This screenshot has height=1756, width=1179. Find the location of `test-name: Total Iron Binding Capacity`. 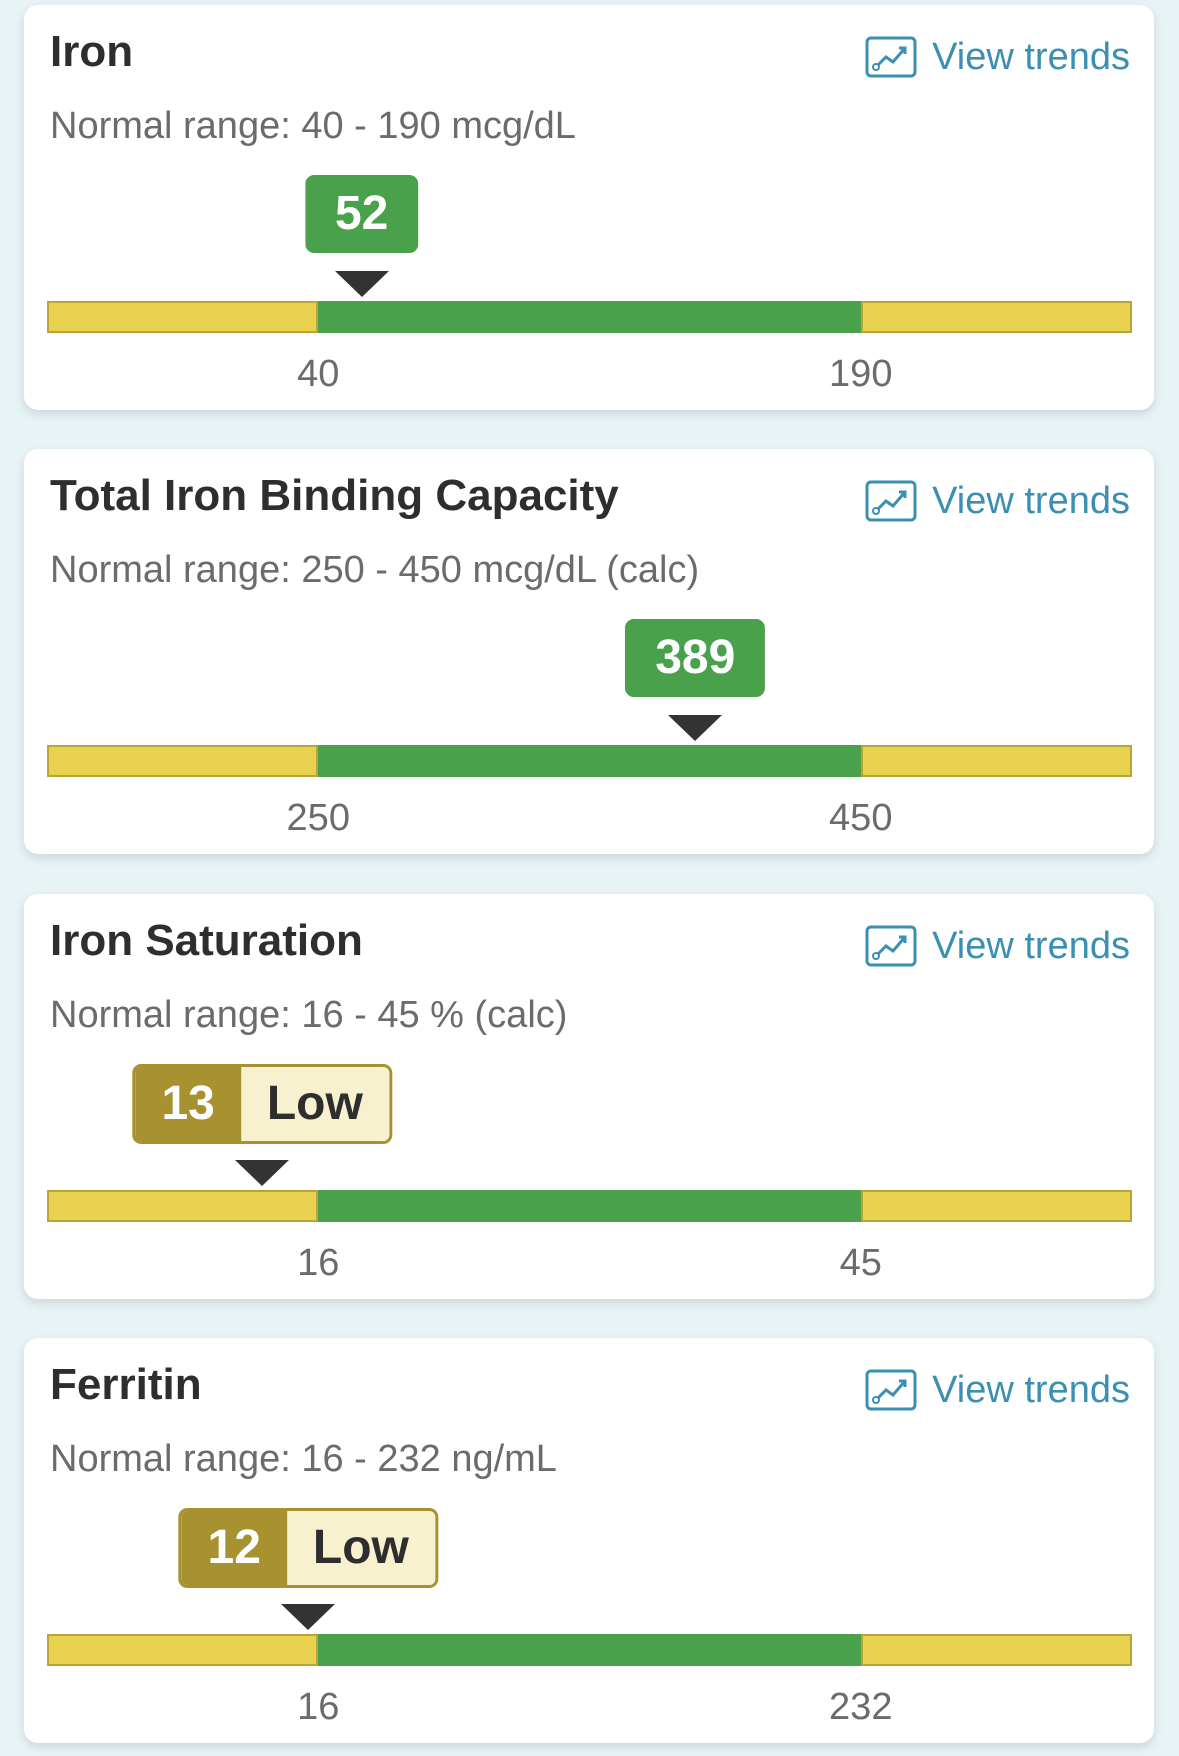

test-name: Total Iron Binding Capacity is located at coordinates (334, 495).